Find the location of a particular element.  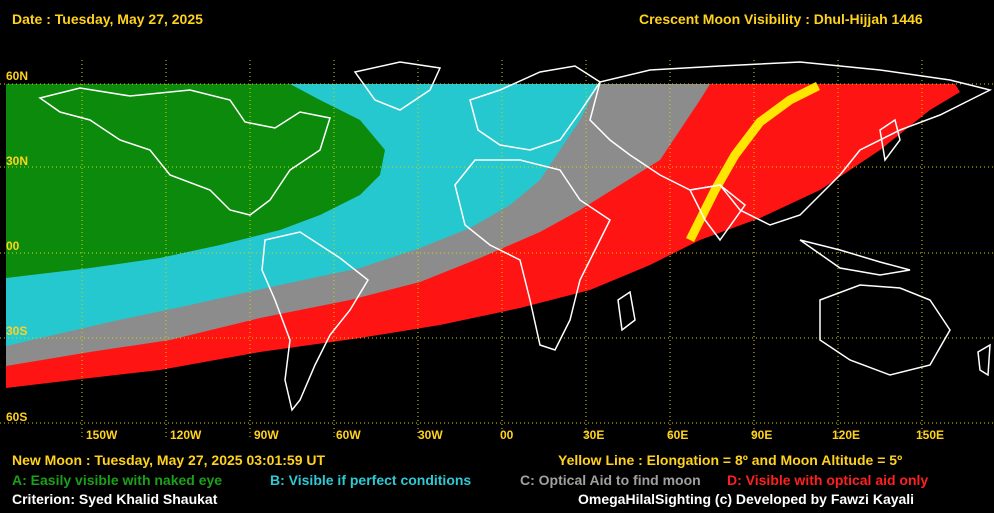

date-label: Date : Tuesday, May 27, 2025 is located at coordinates (107, 19).